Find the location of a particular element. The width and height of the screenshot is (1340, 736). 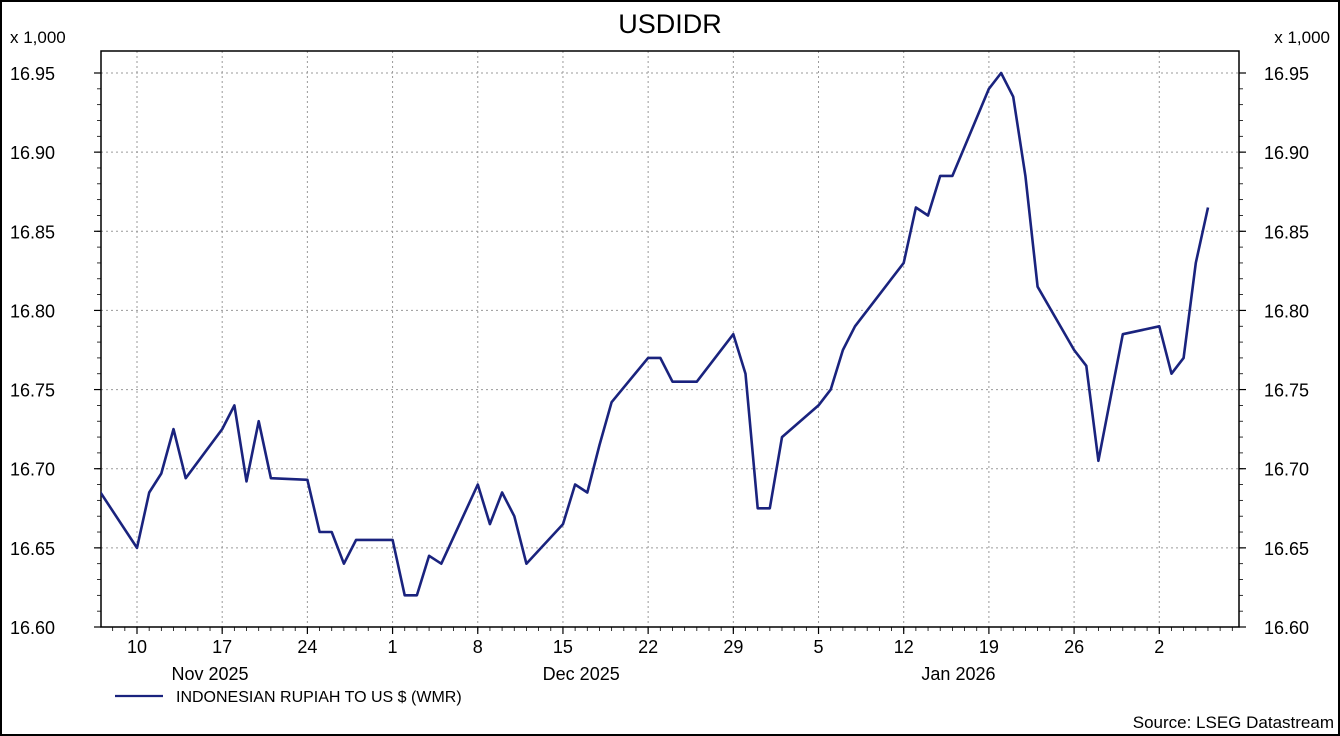

x-tick-label: 22 is located at coordinates (648, 647).